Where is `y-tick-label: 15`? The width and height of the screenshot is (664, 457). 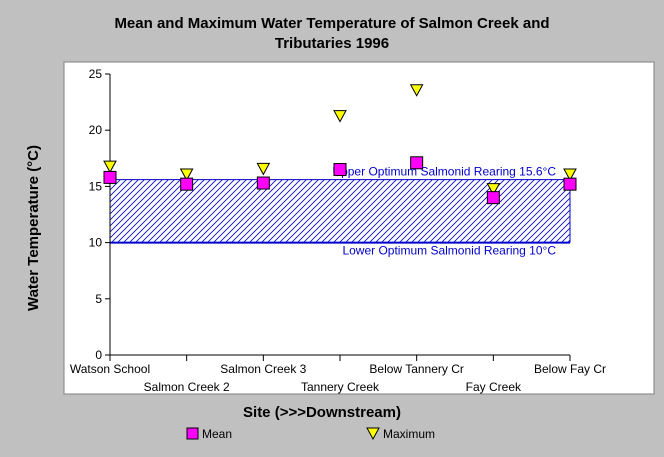
y-tick-label: 15 is located at coordinates (96, 186).